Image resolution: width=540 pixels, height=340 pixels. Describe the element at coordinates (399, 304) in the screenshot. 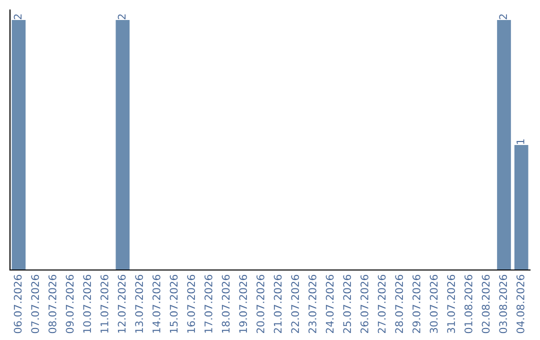

I see `x-tick-label: 28.07.2026` at that location.